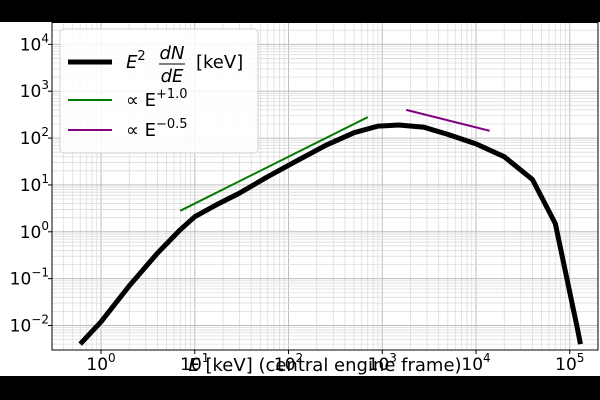 Image resolution: width=600 pixels, height=400 pixels. Describe the element at coordinates (382, 363) in the screenshot. I see `x-tick-label: 10³` at that location.